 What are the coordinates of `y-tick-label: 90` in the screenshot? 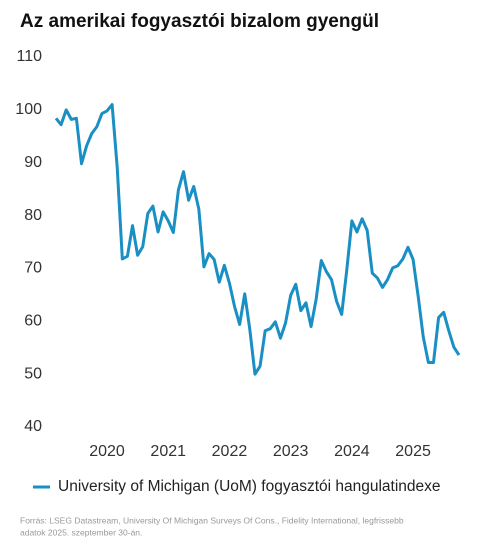 It's located at (33, 162).